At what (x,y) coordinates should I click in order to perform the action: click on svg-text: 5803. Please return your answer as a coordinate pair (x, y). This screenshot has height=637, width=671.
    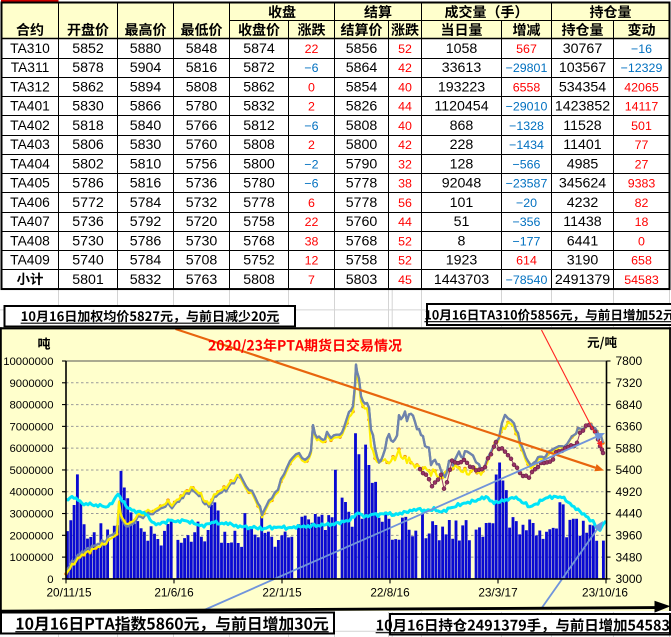
    Looking at the image, I should click on (362, 280).